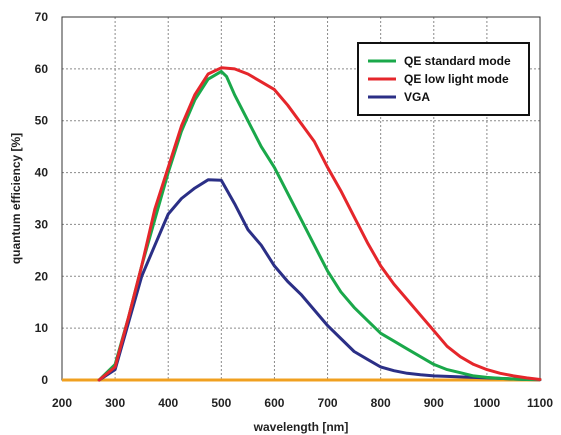 The width and height of the screenshot is (561, 435). I want to click on x-tick-label: 800, so click(381, 403).